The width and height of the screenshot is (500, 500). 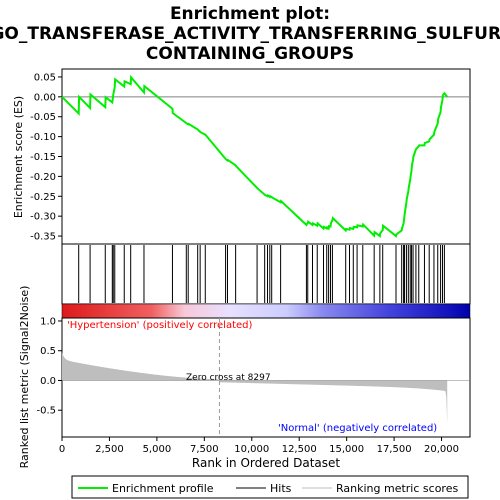 I want to click on hits-panel, so click(x=266, y=274).